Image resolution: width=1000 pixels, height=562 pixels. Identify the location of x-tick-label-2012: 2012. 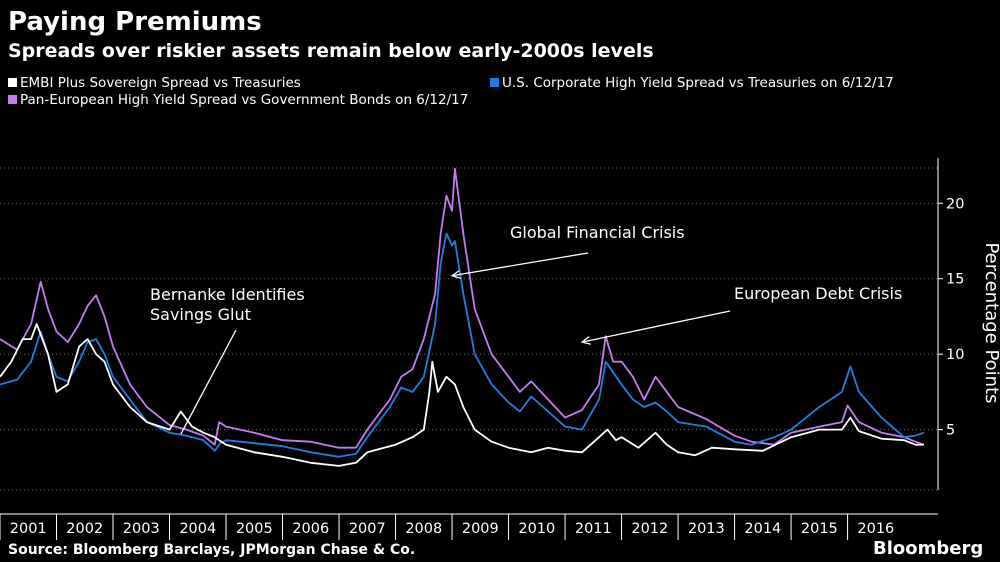
(649, 529).